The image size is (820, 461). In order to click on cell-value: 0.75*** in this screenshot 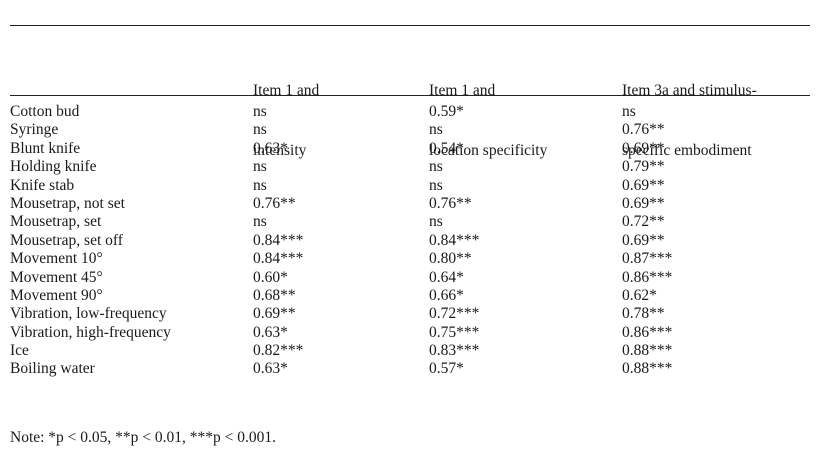, I will do `click(454, 332)`.